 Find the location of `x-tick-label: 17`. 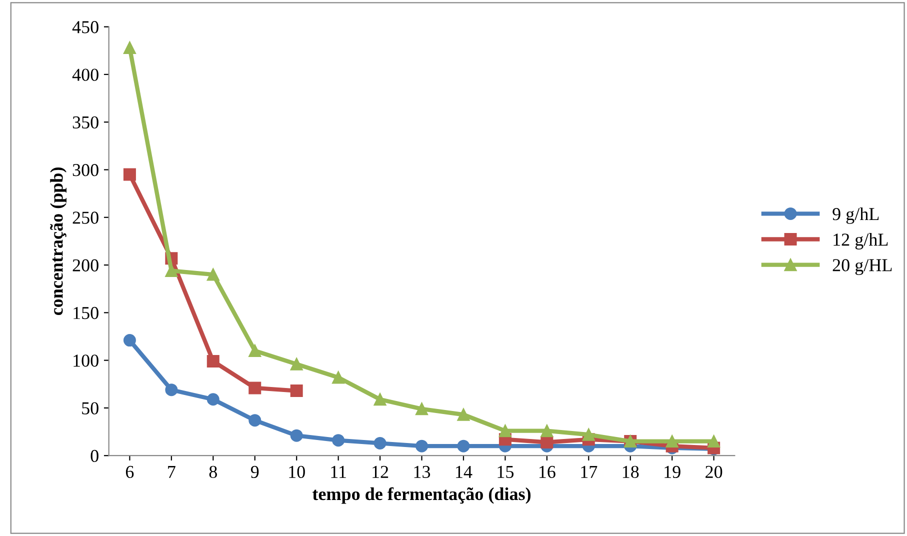

x-tick-label: 17 is located at coordinates (589, 472).